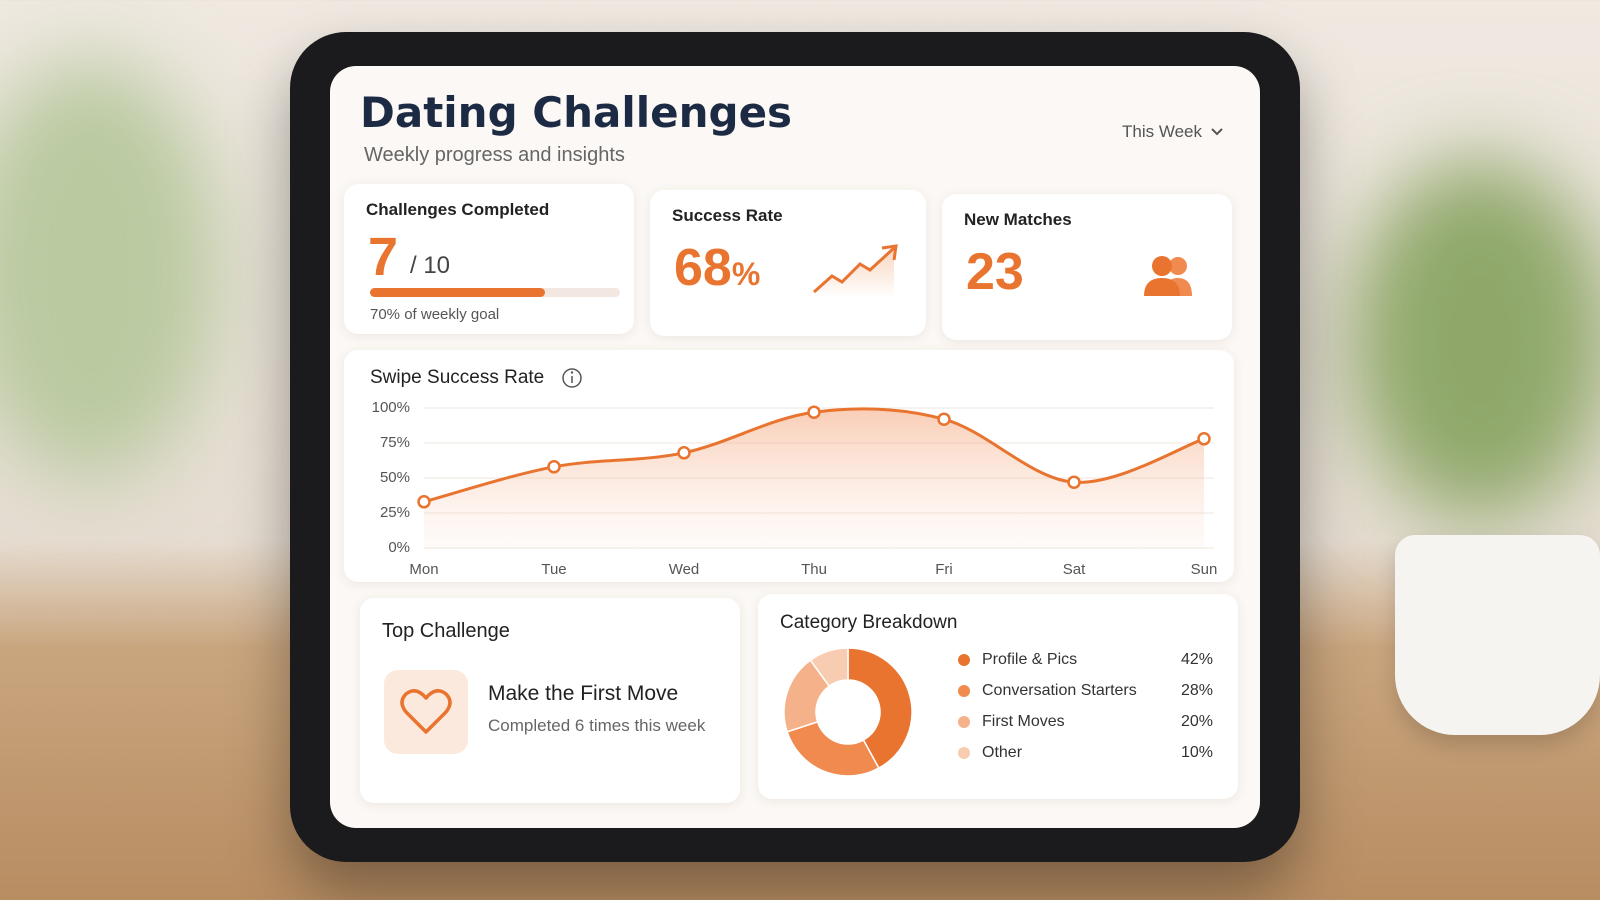  What do you see at coordinates (855, 271) in the screenshot?
I see `trend-icon` at bounding box center [855, 271].